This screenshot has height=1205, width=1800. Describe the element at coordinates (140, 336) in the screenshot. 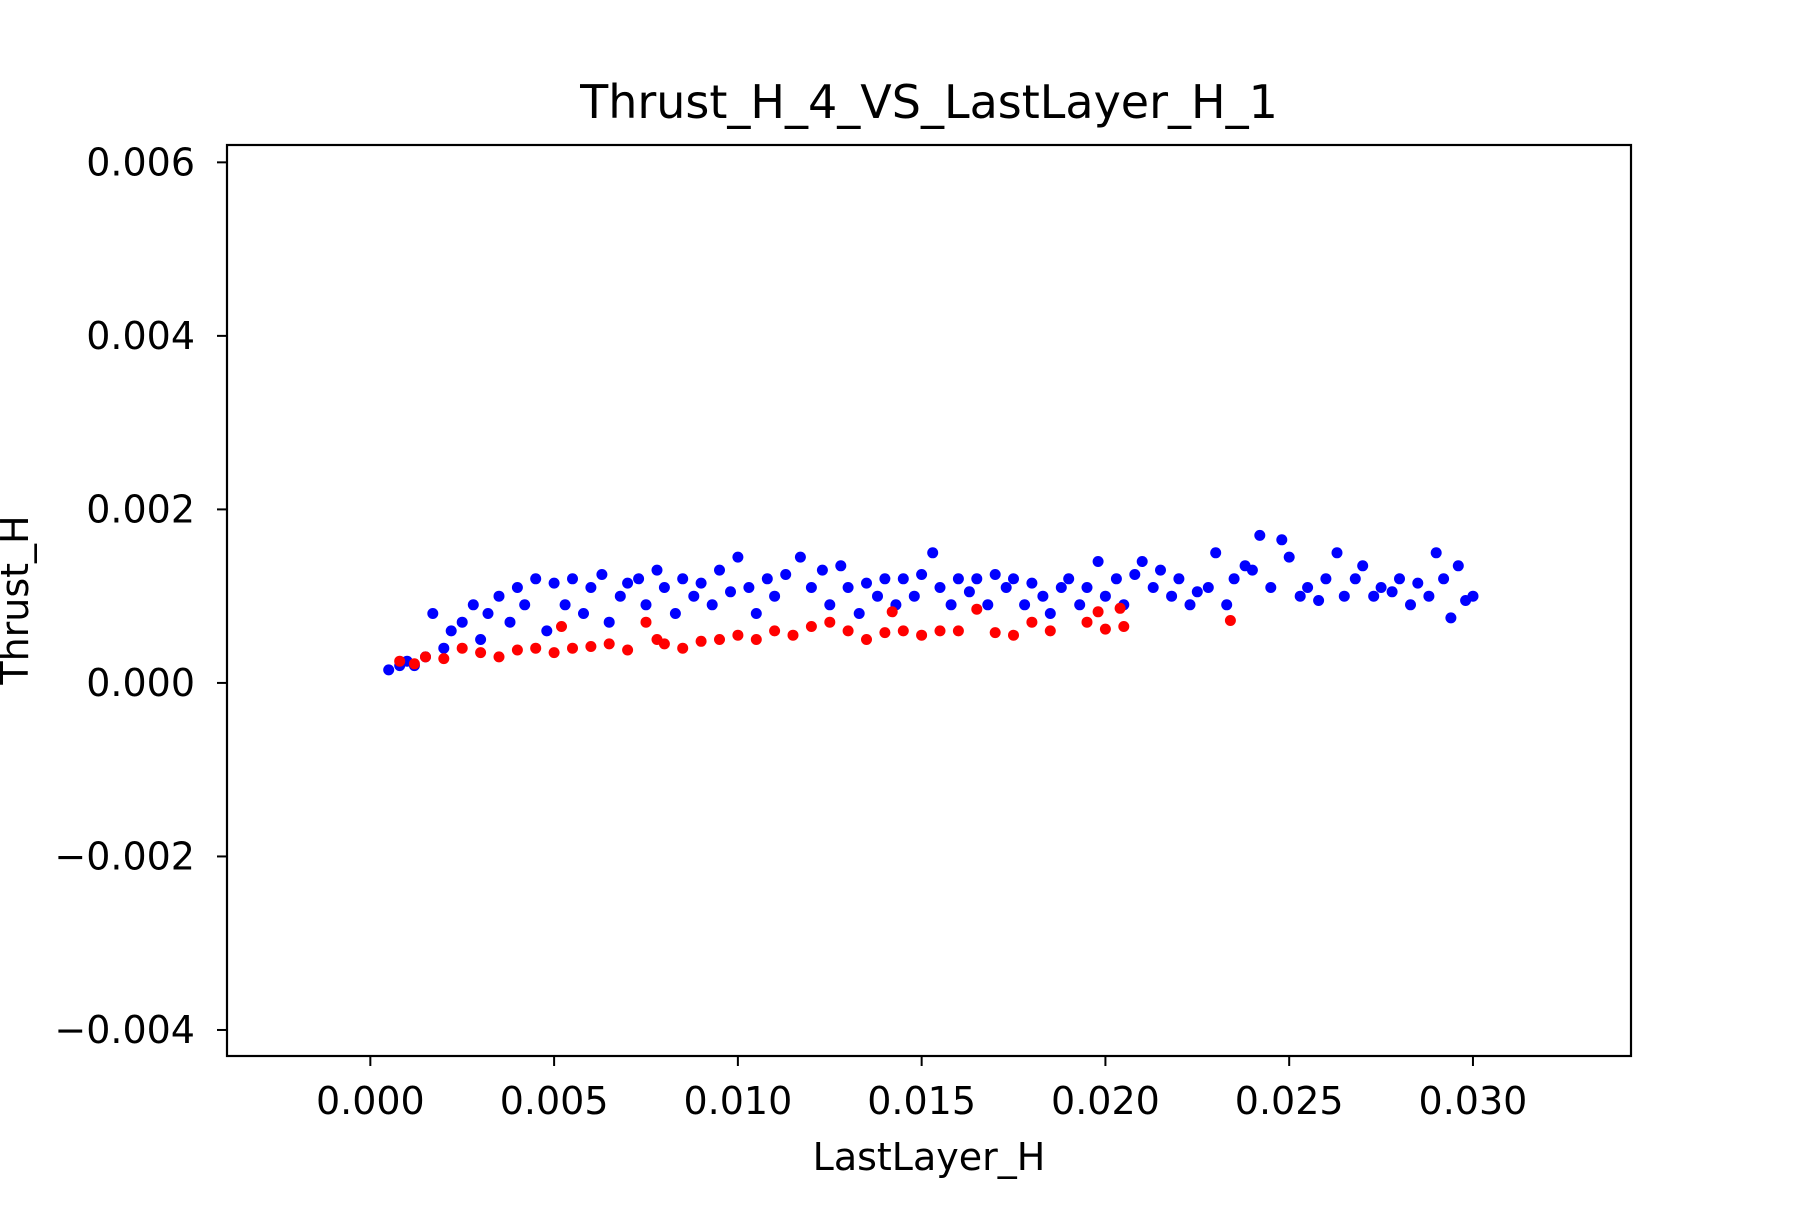

I see `y-tick-label: 0.004` at that location.